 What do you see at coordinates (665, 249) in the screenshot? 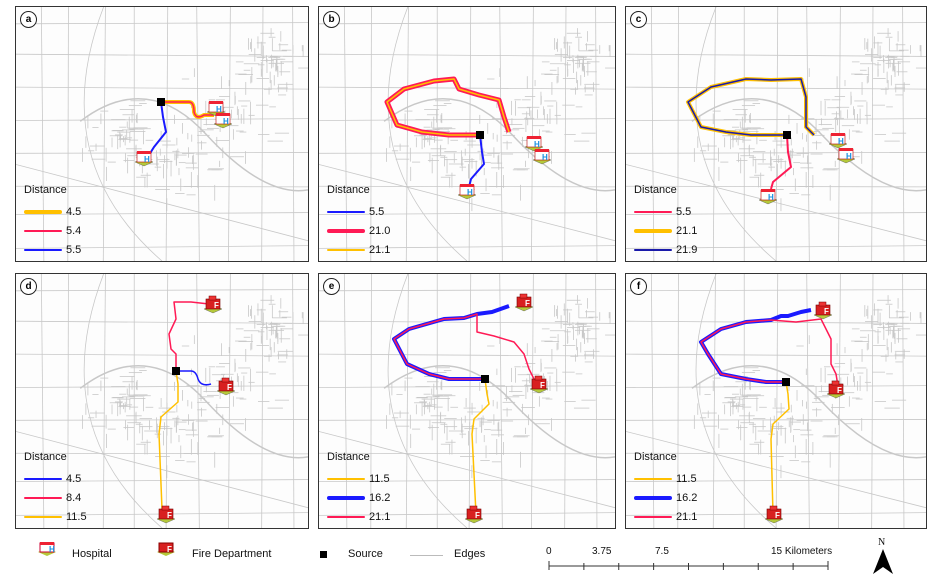
I see `legend-row: 21.9` at bounding box center [665, 249].